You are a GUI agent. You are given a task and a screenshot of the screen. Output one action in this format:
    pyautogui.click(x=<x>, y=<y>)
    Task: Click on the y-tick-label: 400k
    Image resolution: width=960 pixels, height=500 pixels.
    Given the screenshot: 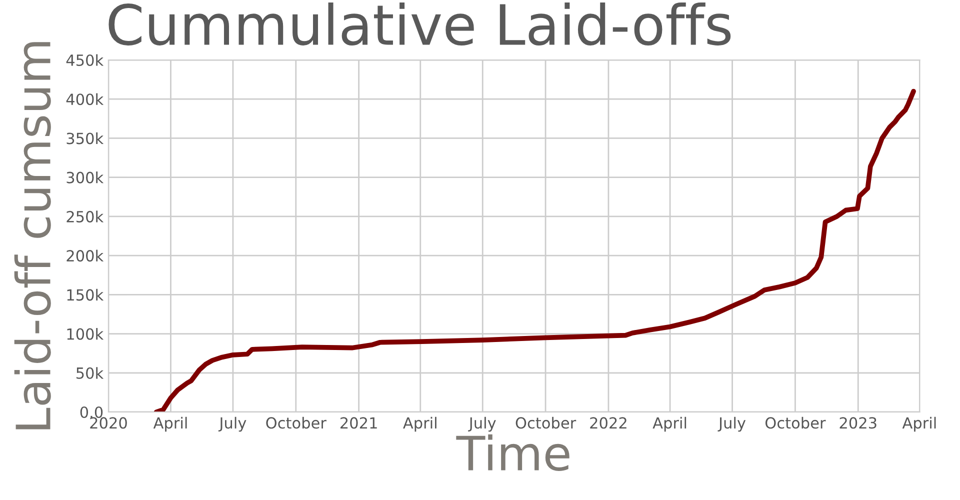 What is the action you would take?
    pyautogui.click(x=85, y=99)
    